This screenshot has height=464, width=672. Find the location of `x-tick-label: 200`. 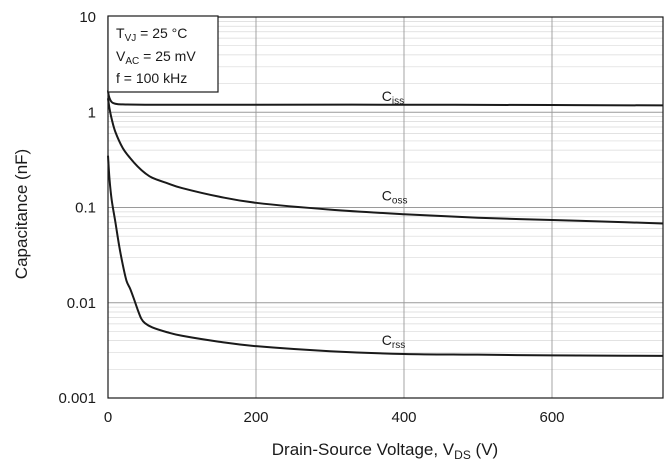

x-tick-label: 200 is located at coordinates (255, 417).